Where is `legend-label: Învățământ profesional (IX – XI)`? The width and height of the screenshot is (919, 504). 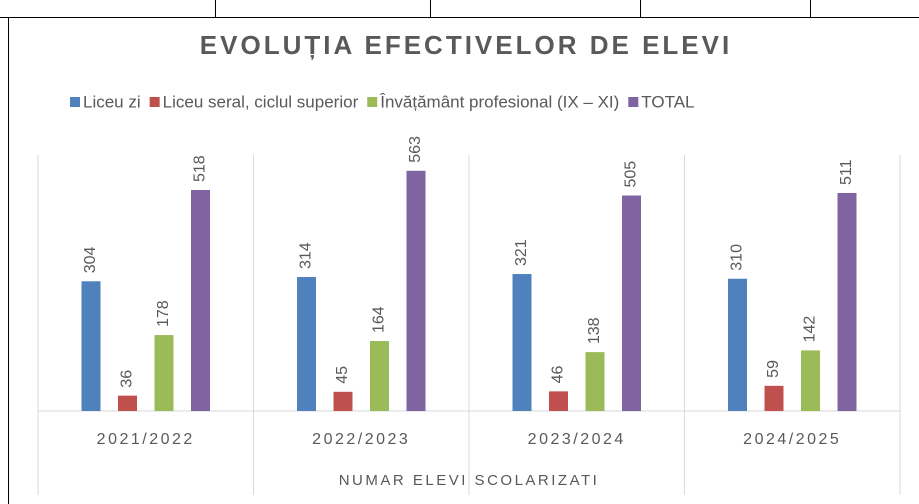
legend-label: Învățământ profesional (IX – XI) is located at coordinates (499, 101).